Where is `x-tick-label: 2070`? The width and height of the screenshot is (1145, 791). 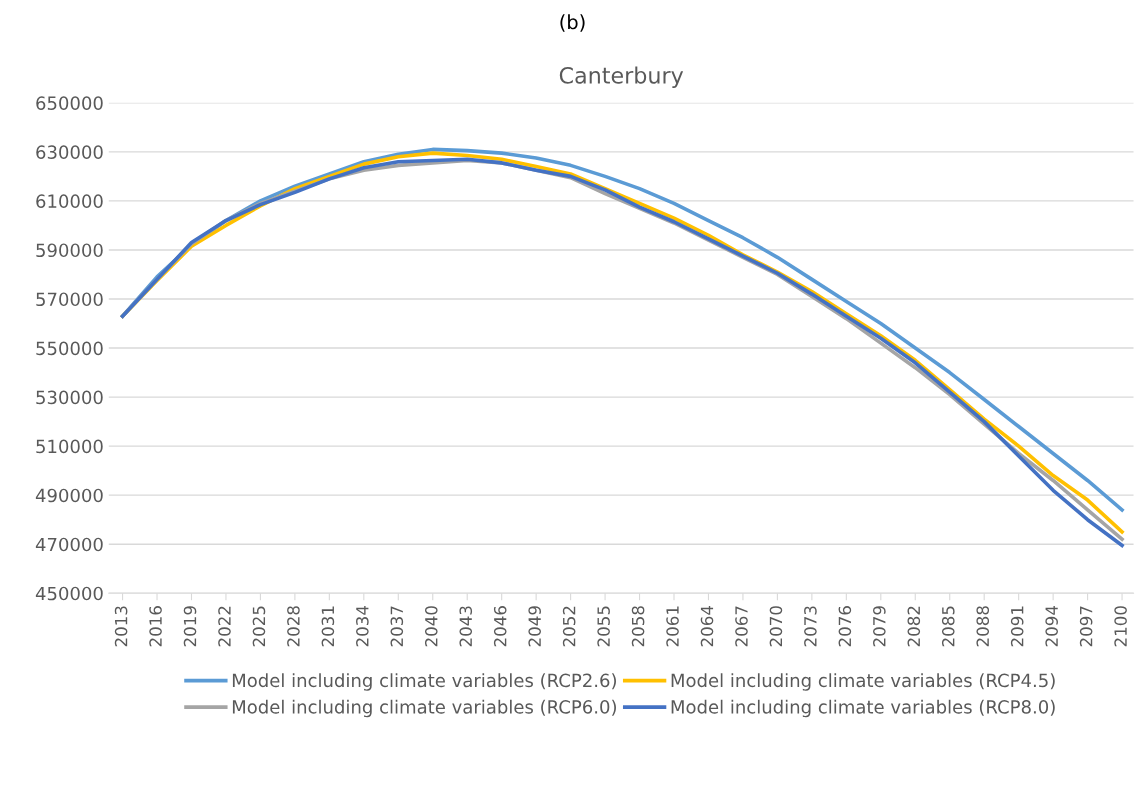
x-tick-label: 2070 is located at coordinates (776, 626).